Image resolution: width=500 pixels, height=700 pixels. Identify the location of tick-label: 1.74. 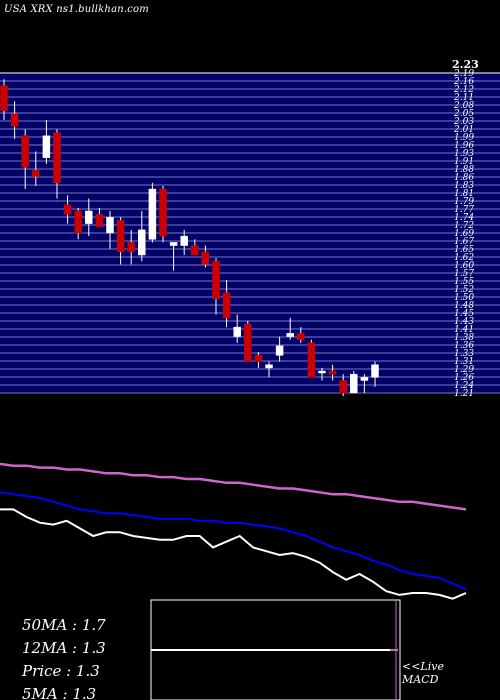
(464, 218).